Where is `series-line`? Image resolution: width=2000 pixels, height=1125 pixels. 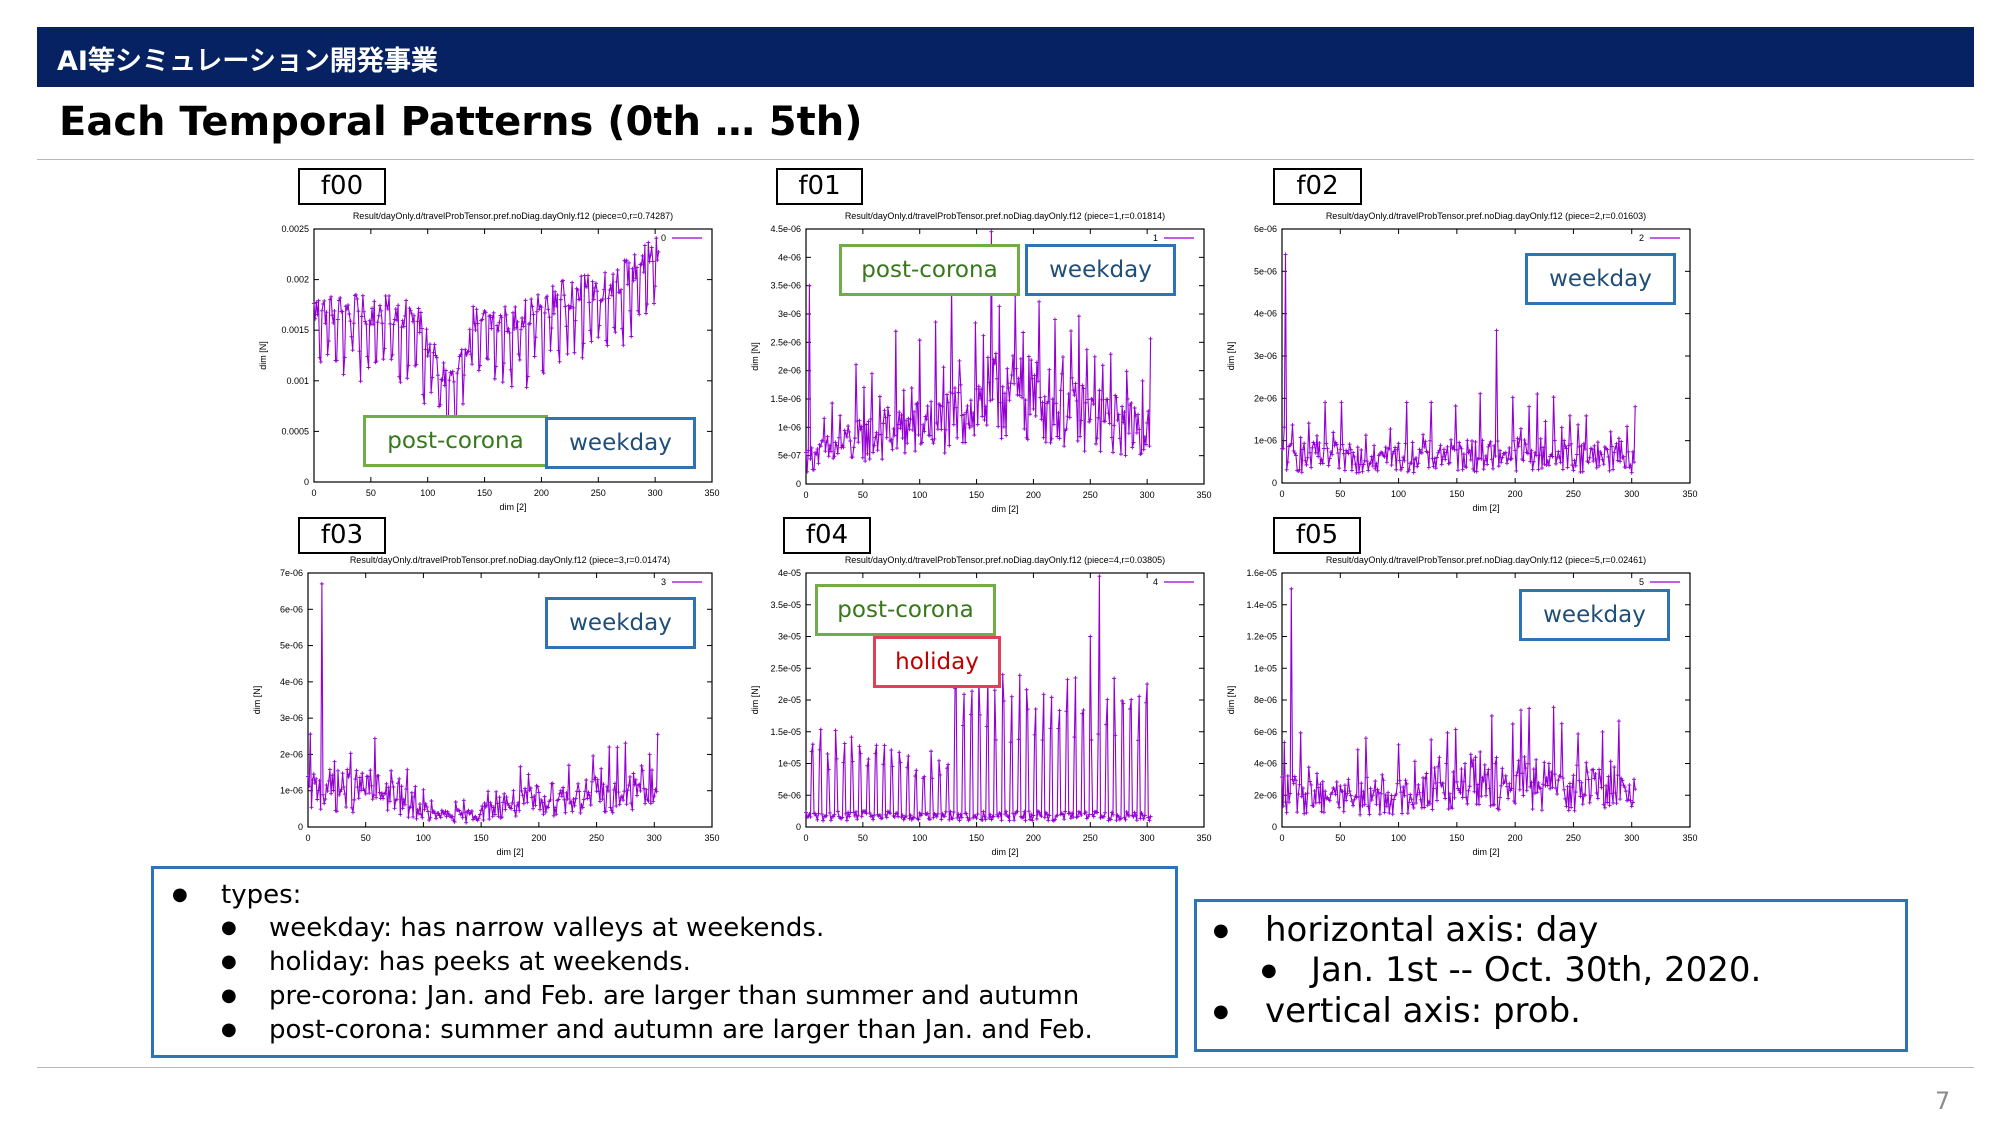
series-line is located at coordinates (486, 338).